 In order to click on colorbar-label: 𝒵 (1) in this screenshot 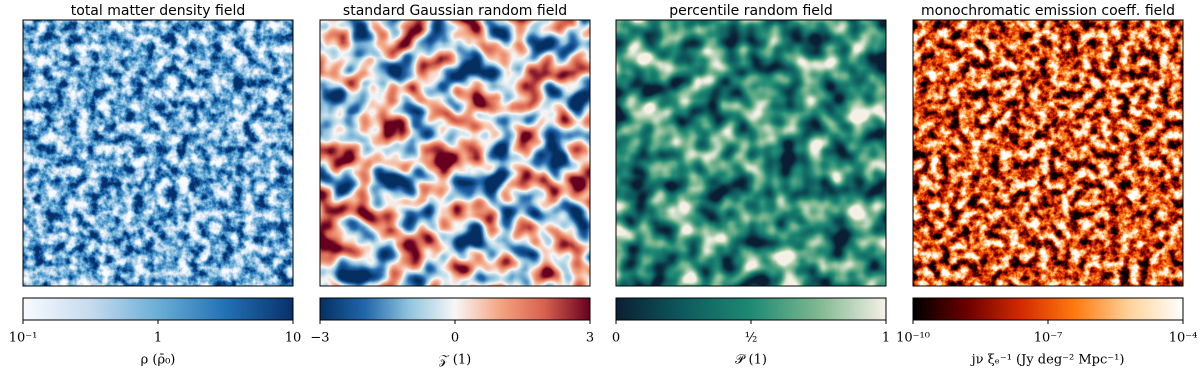, I will do `click(455, 360)`.